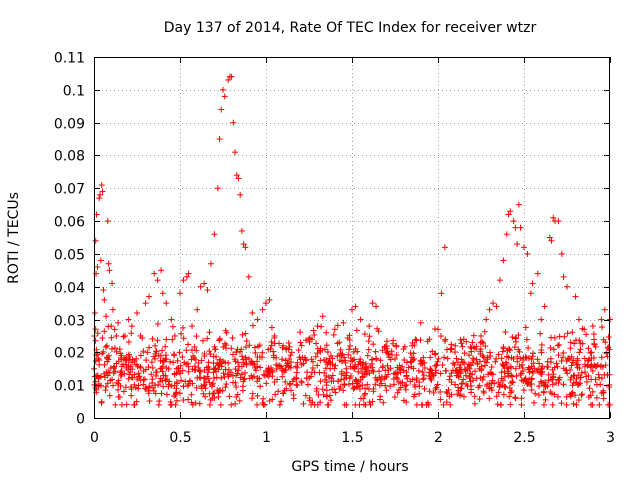 Image resolution: width=640 pixels, height=480 pixels. Describe the element at coordinates (69, 223) in the screenshot. I see `y-tick-label: 0.06` at that location.